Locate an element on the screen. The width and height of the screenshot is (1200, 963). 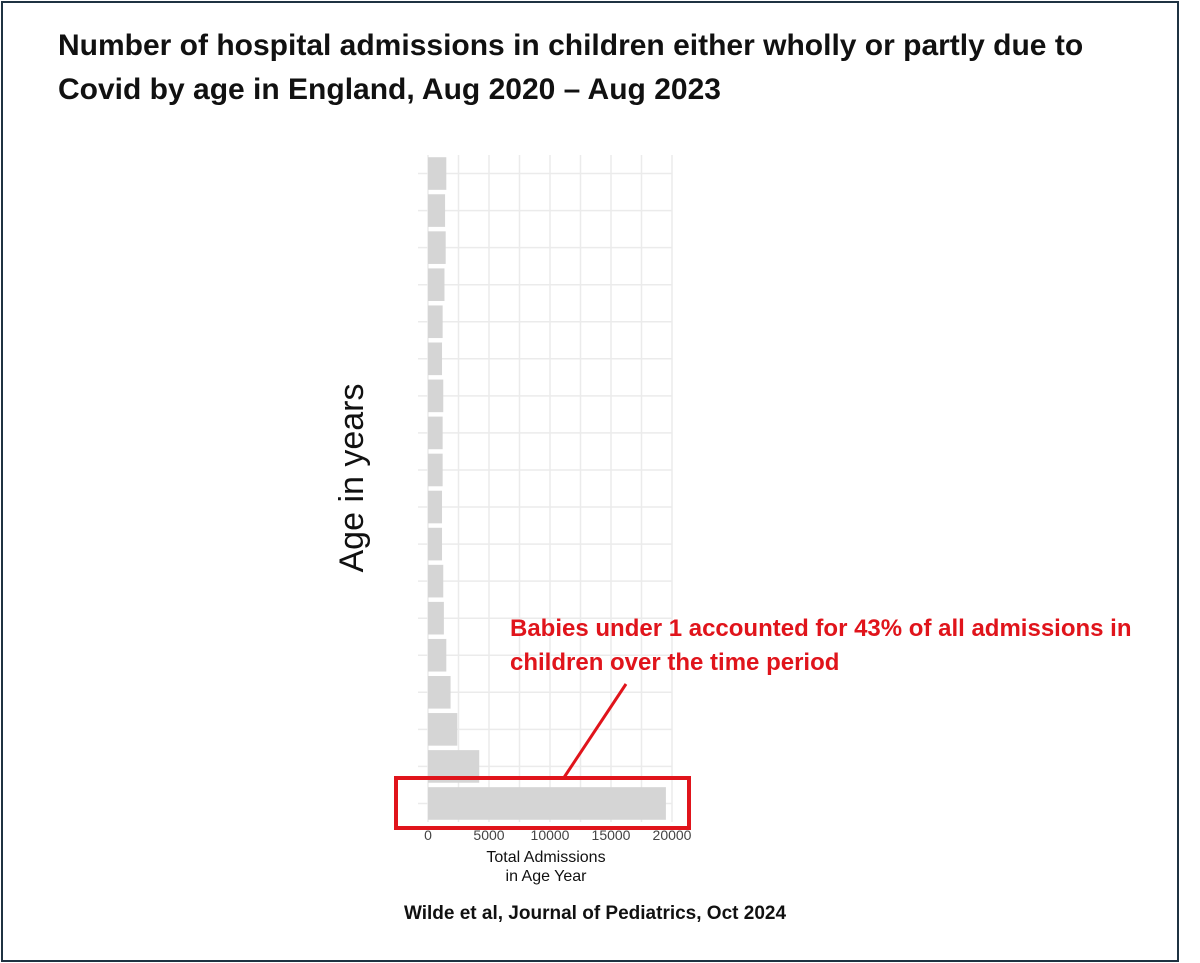
x-axis-label-line2: in Age Year is located at coordinates (547, 876).